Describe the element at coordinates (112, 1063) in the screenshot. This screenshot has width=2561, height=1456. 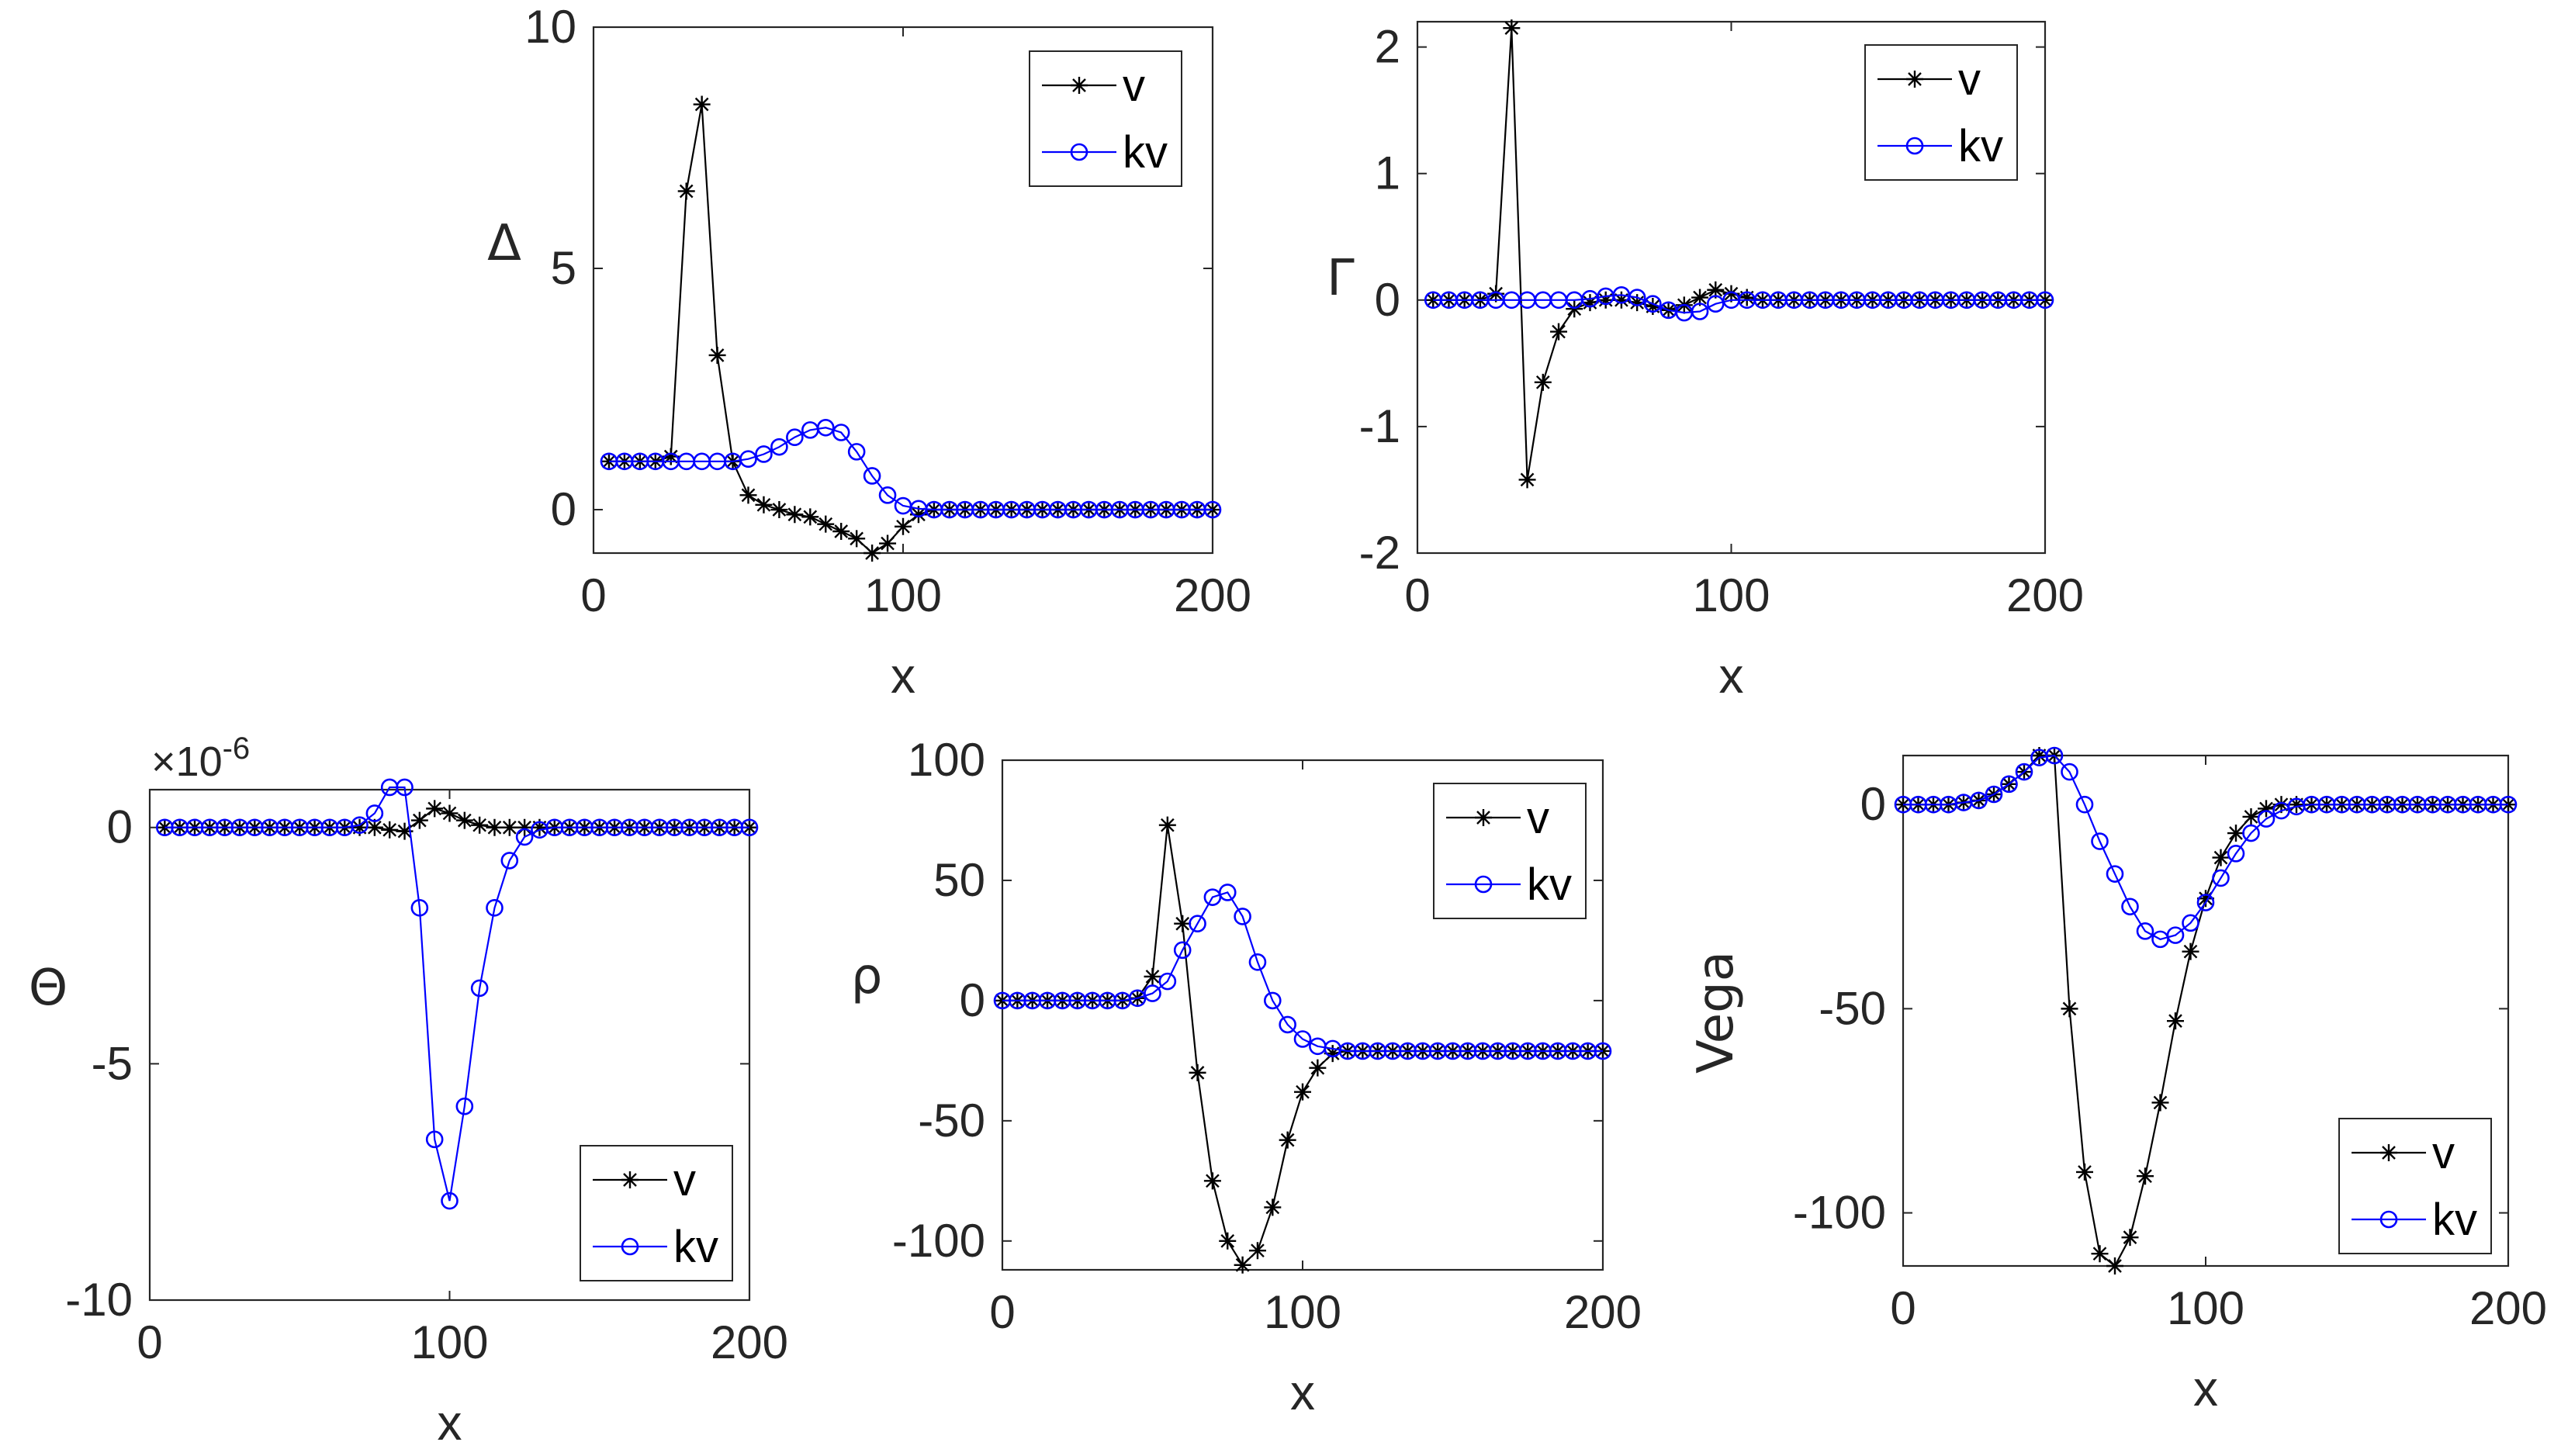
I see `y-tick-label: -5` at that location.